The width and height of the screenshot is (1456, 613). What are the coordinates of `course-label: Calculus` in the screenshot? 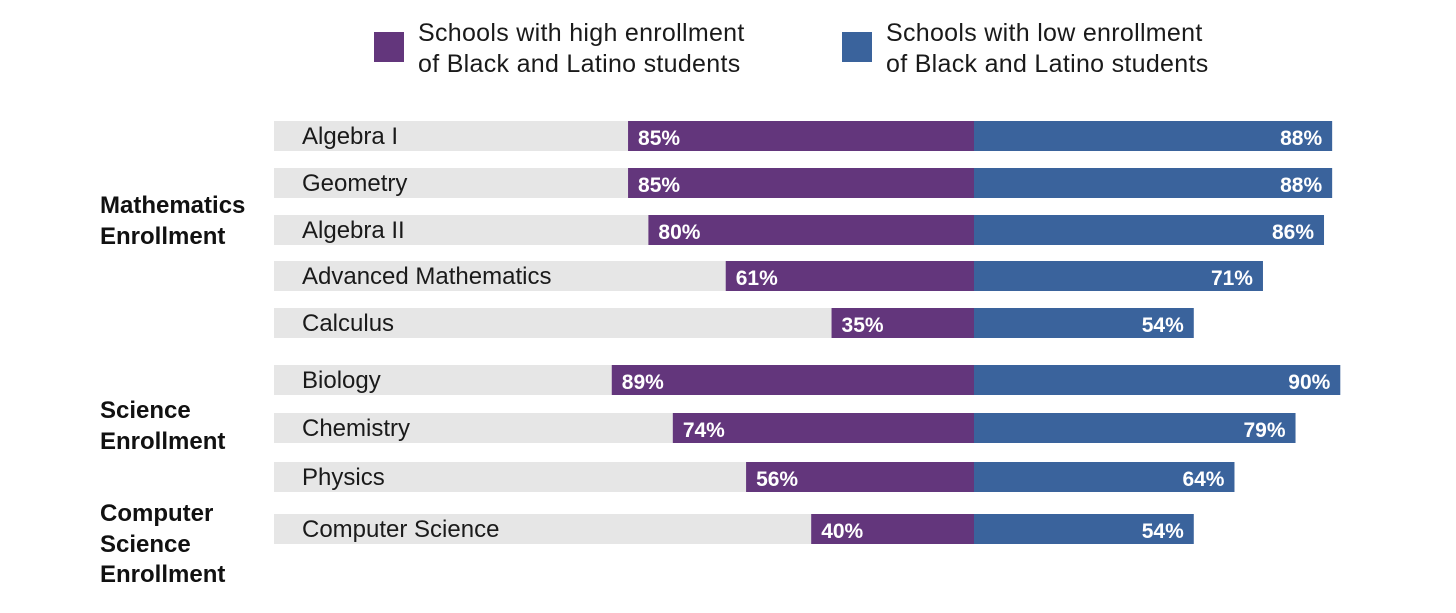 It's located at (348, 323).